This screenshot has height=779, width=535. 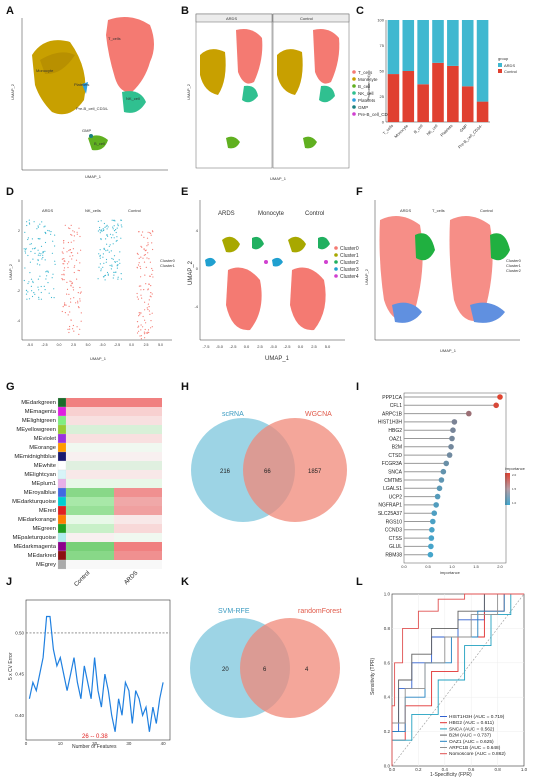 I want to click on lollipop-gene-label: B2M, so click(x=397, y=448).